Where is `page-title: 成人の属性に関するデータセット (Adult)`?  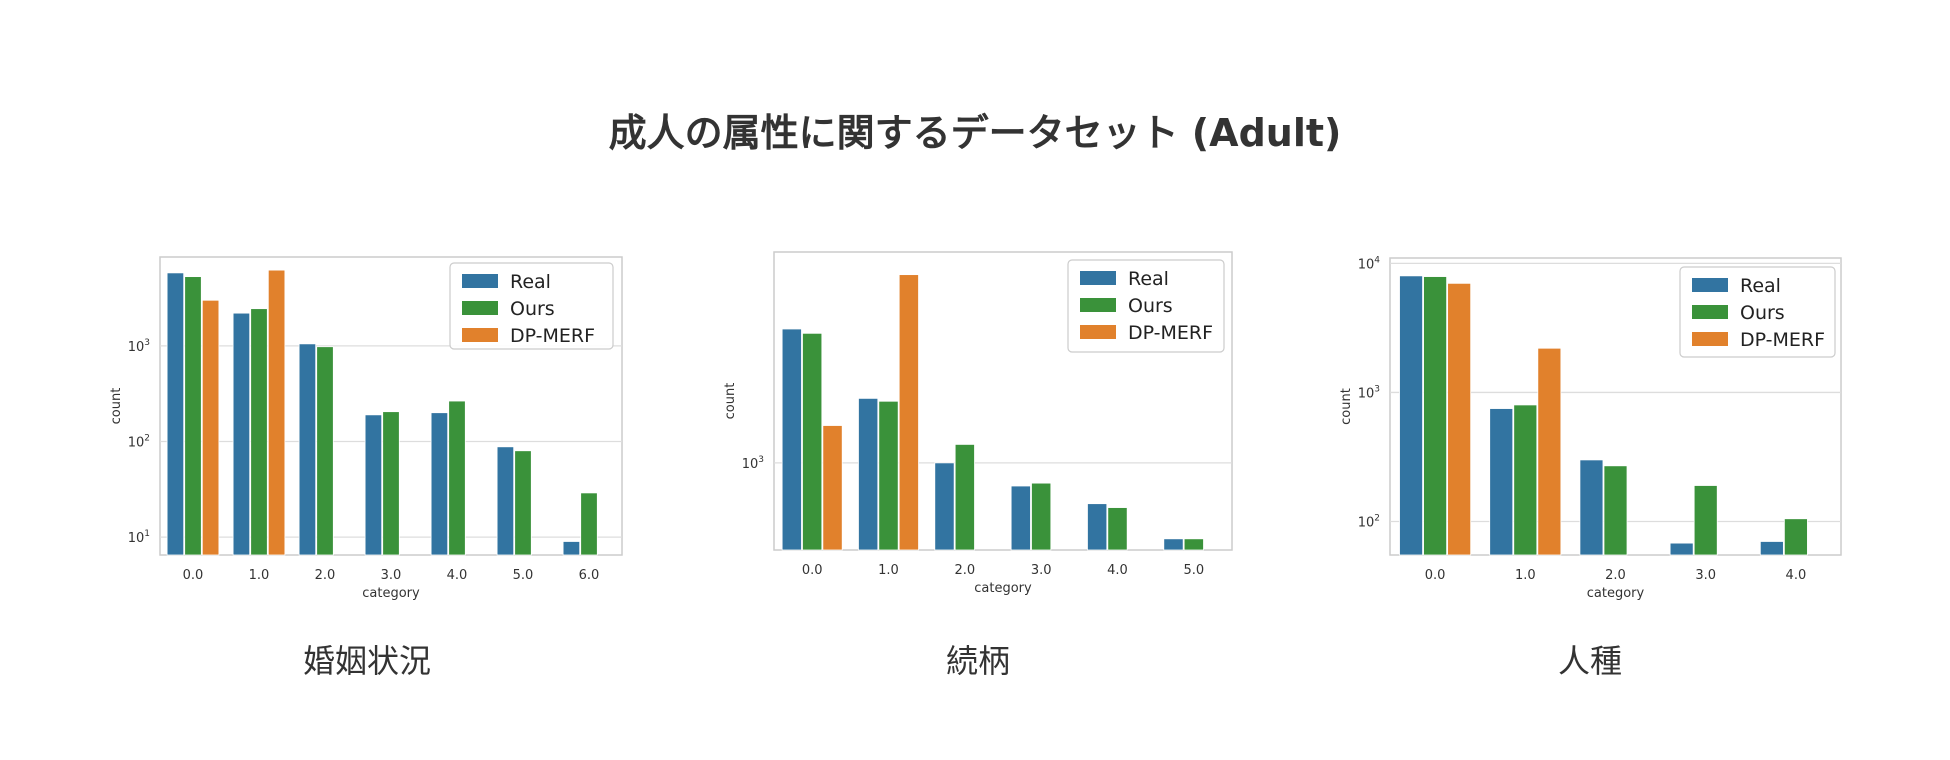 page-title: 成人の属性に関するデータセット (Adult) is located at coordinates (975, 133).